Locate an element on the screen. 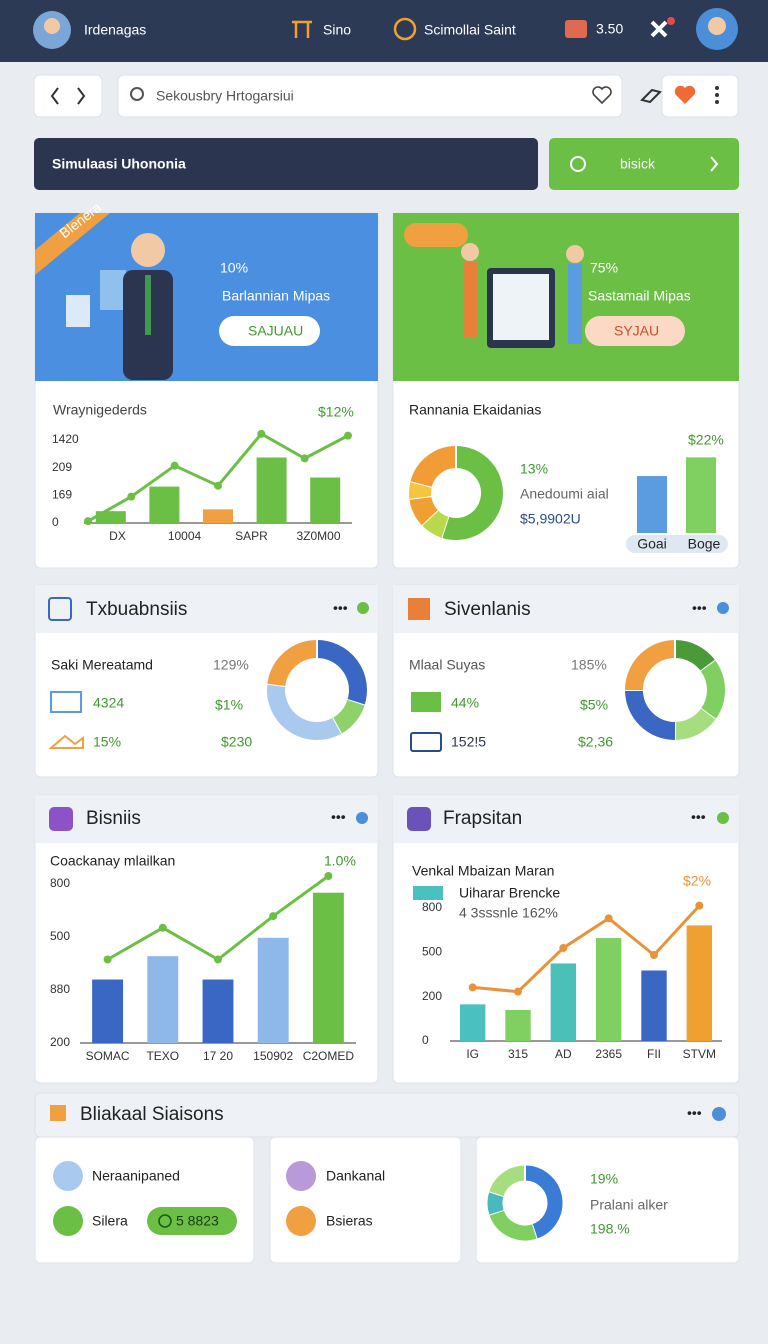 The image size is (768, 1344). stat-icon is located at coordinates (419, 609).